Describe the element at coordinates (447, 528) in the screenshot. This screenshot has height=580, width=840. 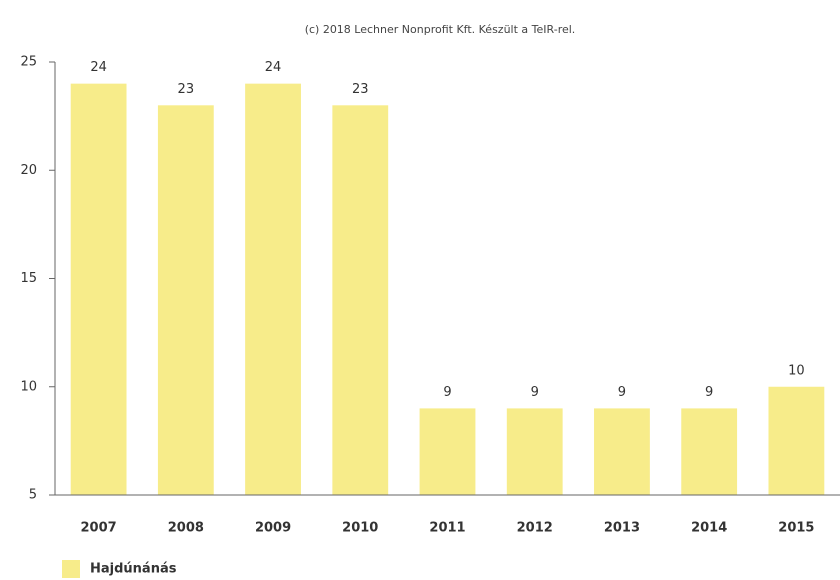
I see `x-tick-label: 2011` at that location.